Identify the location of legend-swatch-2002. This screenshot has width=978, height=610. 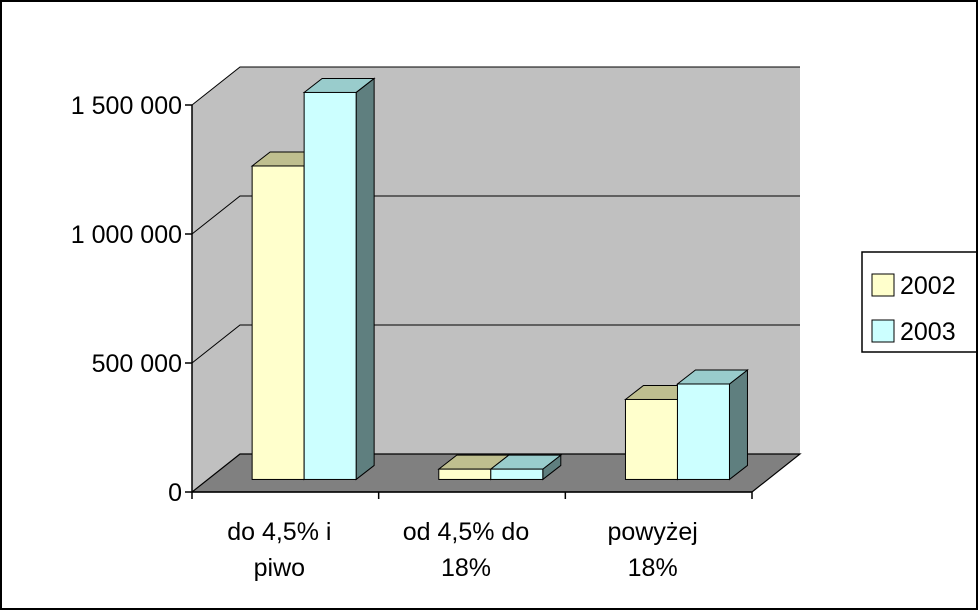
(883, 285).